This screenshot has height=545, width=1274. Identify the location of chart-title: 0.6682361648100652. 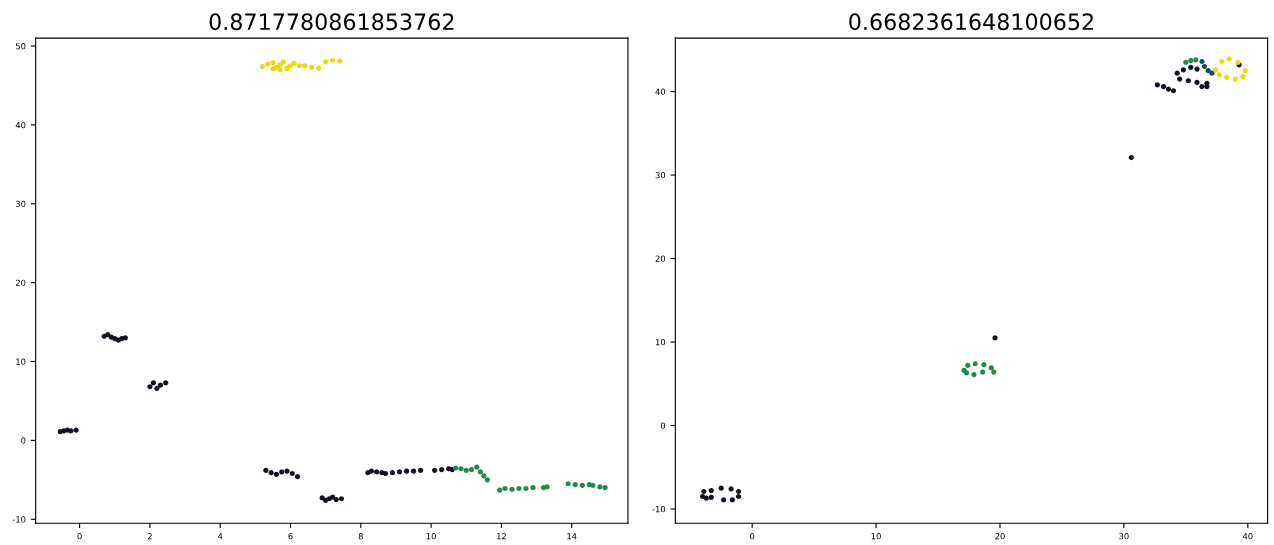
(971, 22).